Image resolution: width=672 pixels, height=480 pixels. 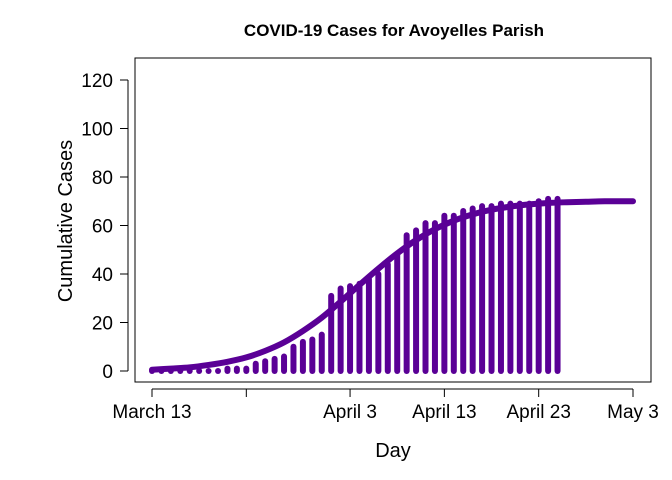 What do you see at coordinates (107, 372) in the screenshot?
I see `y-tick-label: 0` at bounding box center [107, 372].